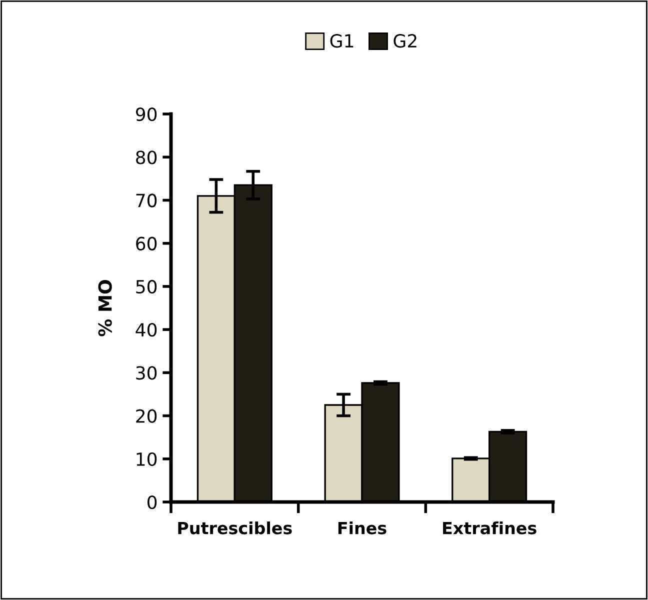  Describe the element at coordinates (146, 373) in the screenshot. I see `y-tick-label: 30` at that location.